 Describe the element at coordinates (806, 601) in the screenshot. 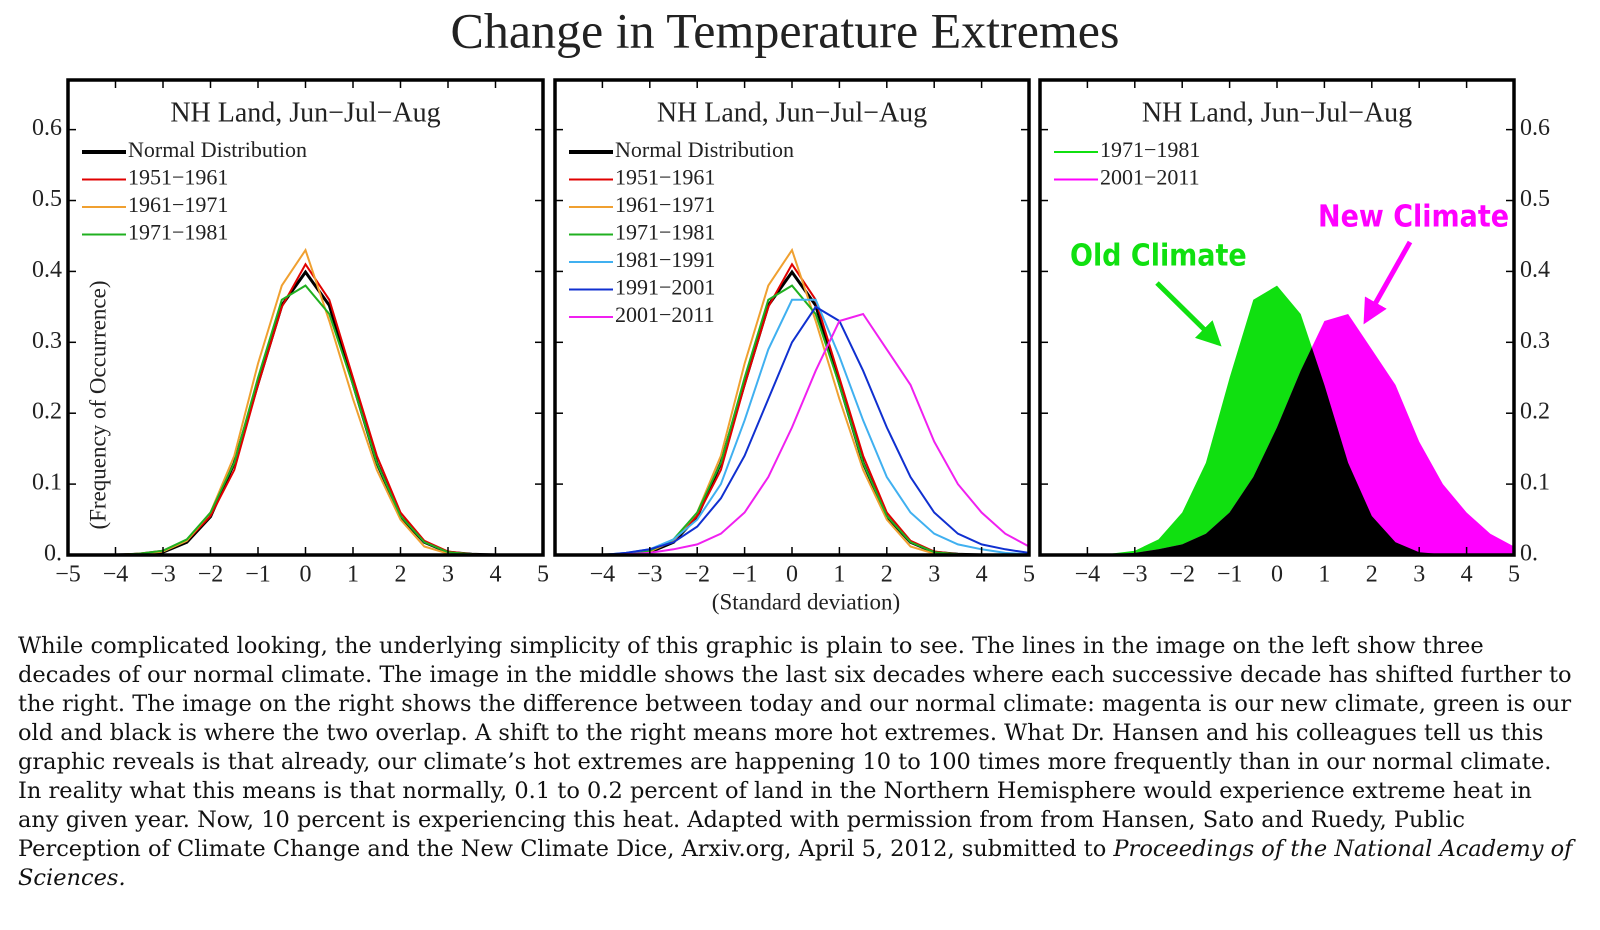

I see `x-axis-label: (Standard deviation)` at that location.